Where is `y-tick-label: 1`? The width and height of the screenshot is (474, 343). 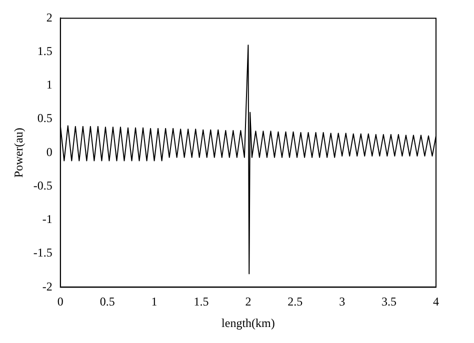 y-tick-label: 1 is located at coordinates (49, 85).